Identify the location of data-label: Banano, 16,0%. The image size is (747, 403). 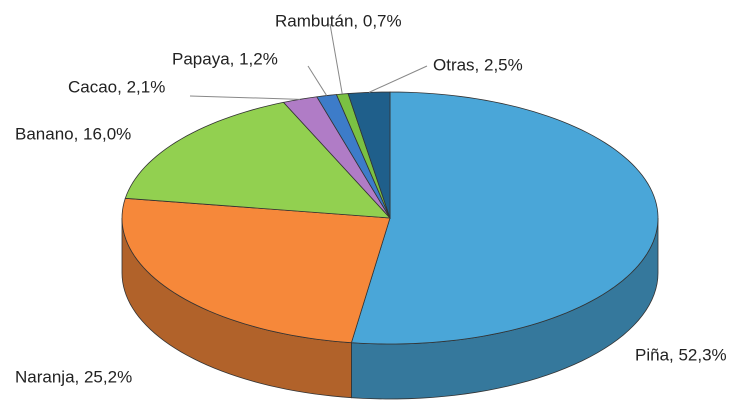
(73, 133).